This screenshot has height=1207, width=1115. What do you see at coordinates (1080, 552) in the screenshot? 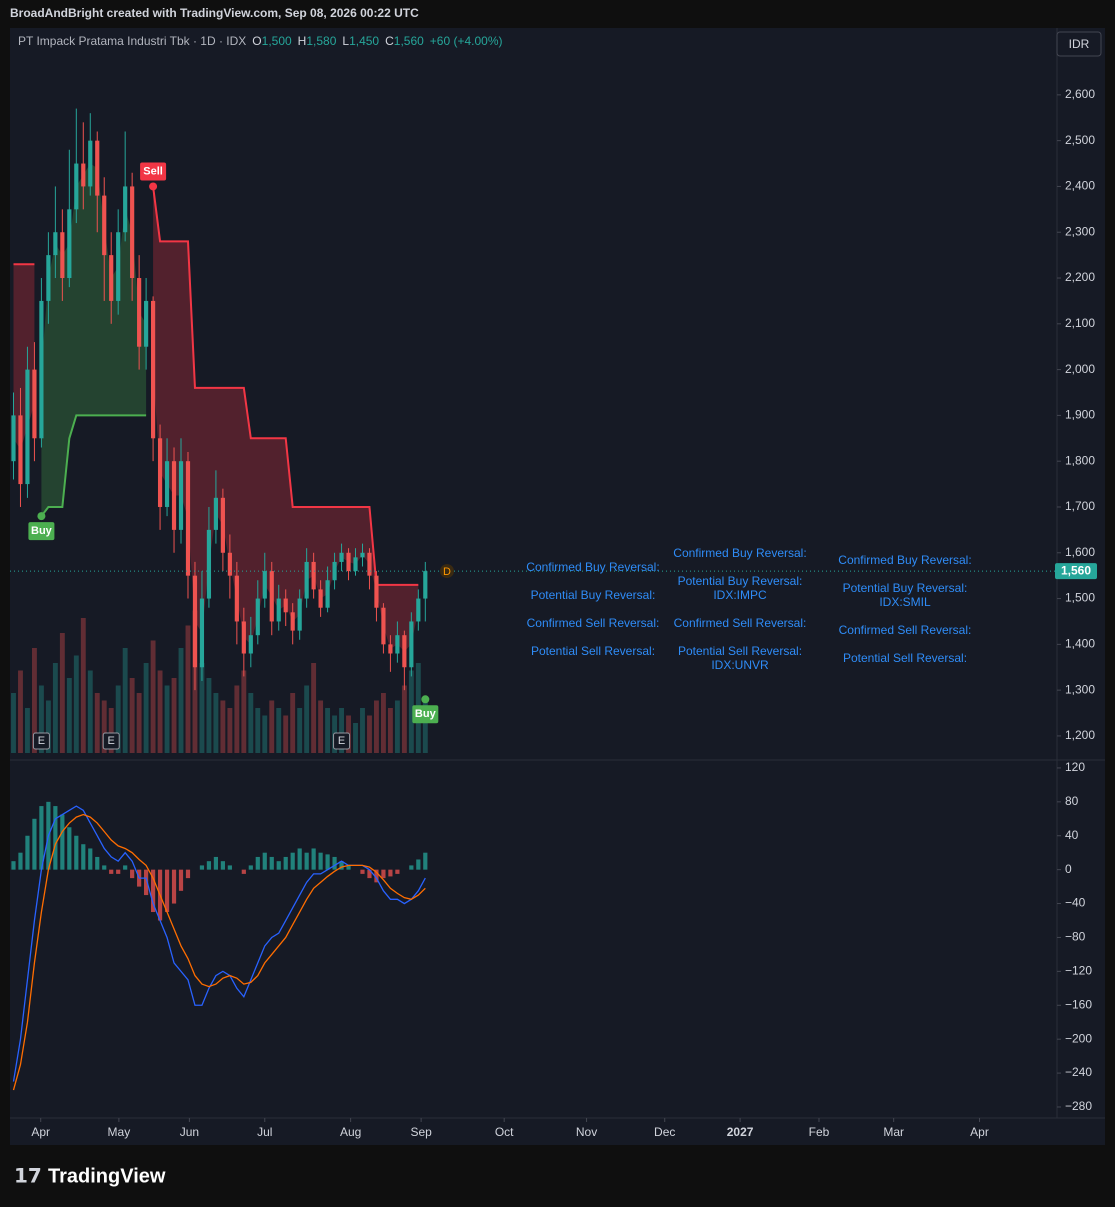
I see `y-tick-label: 1,600` at bounding box center [1080, 552].